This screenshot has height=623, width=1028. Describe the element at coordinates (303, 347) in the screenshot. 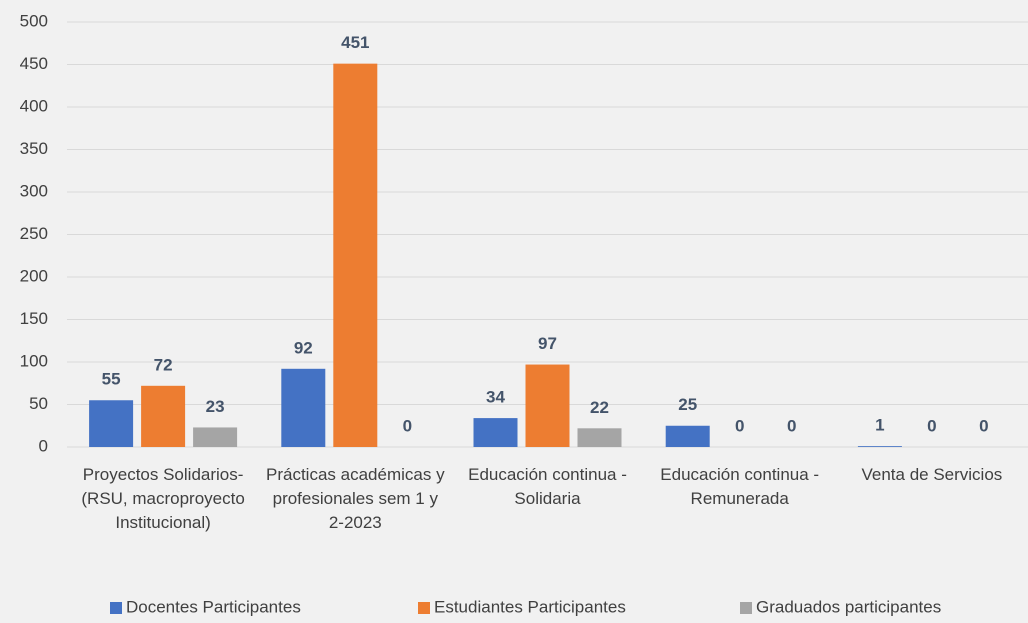

I see `data-label: 92` at that location.